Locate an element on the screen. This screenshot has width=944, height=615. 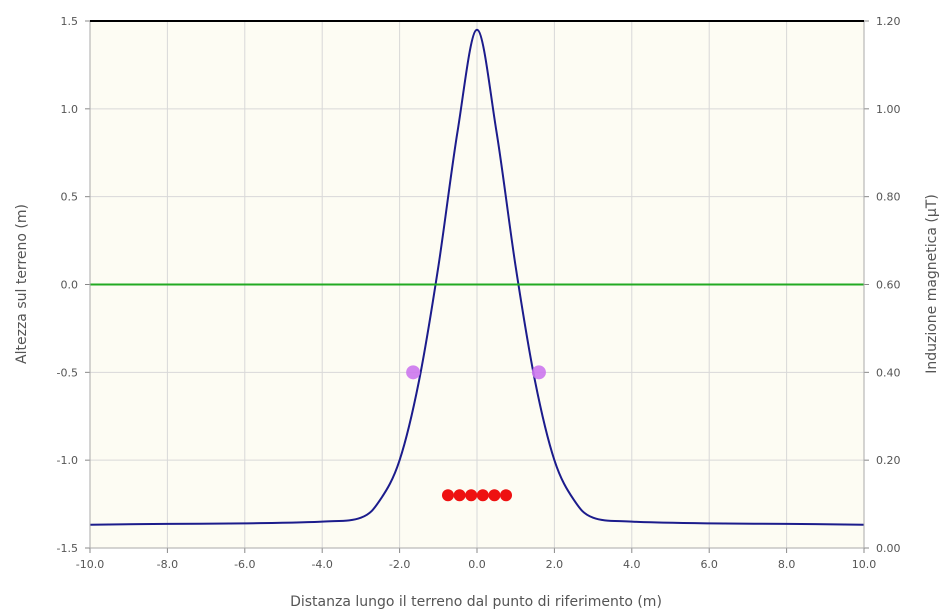
x-tick-label: -8.0 is located at coordinates (167, 564).